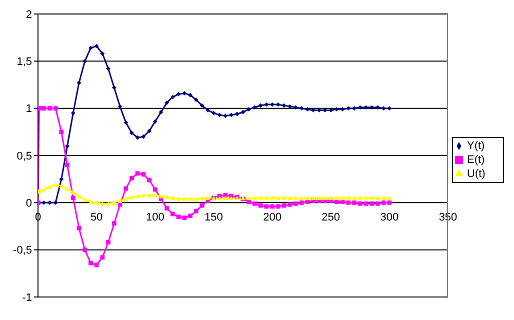 The height and width of the screenshot is (320, 514). What do you see at coordinates (476, 160) in the screenshot?
I see `legend-label: E(t)` at bounding box center [476, 160].